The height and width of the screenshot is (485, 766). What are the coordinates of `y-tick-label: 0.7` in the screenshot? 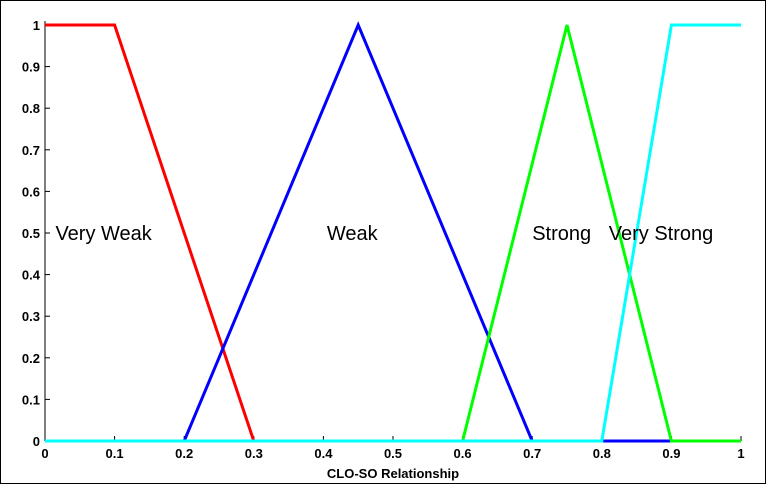 It's located at (31, 150).